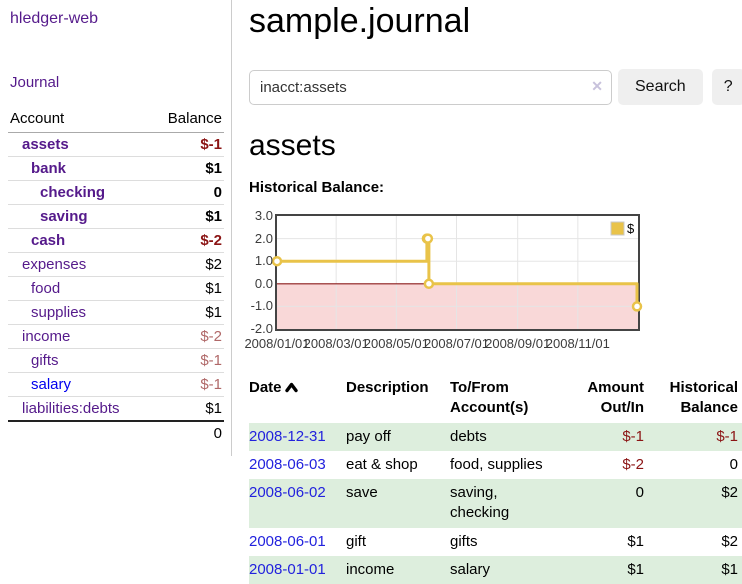 This screenshot has height=584, width=742. What do you see at coordinates (49, 168) in the screenshot?
I see `account-link-bank: bank` at bounding box center [49, 168].